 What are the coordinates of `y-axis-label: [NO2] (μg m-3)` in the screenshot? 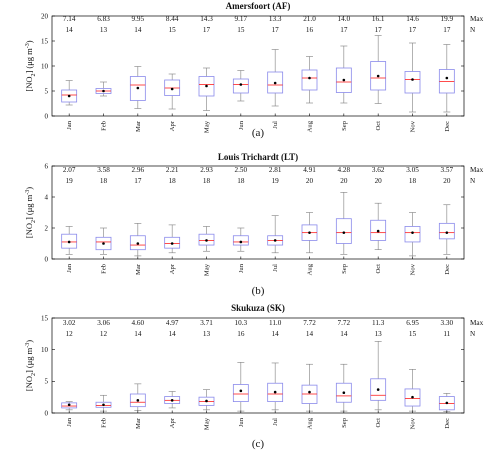 It's located at (30, 65).